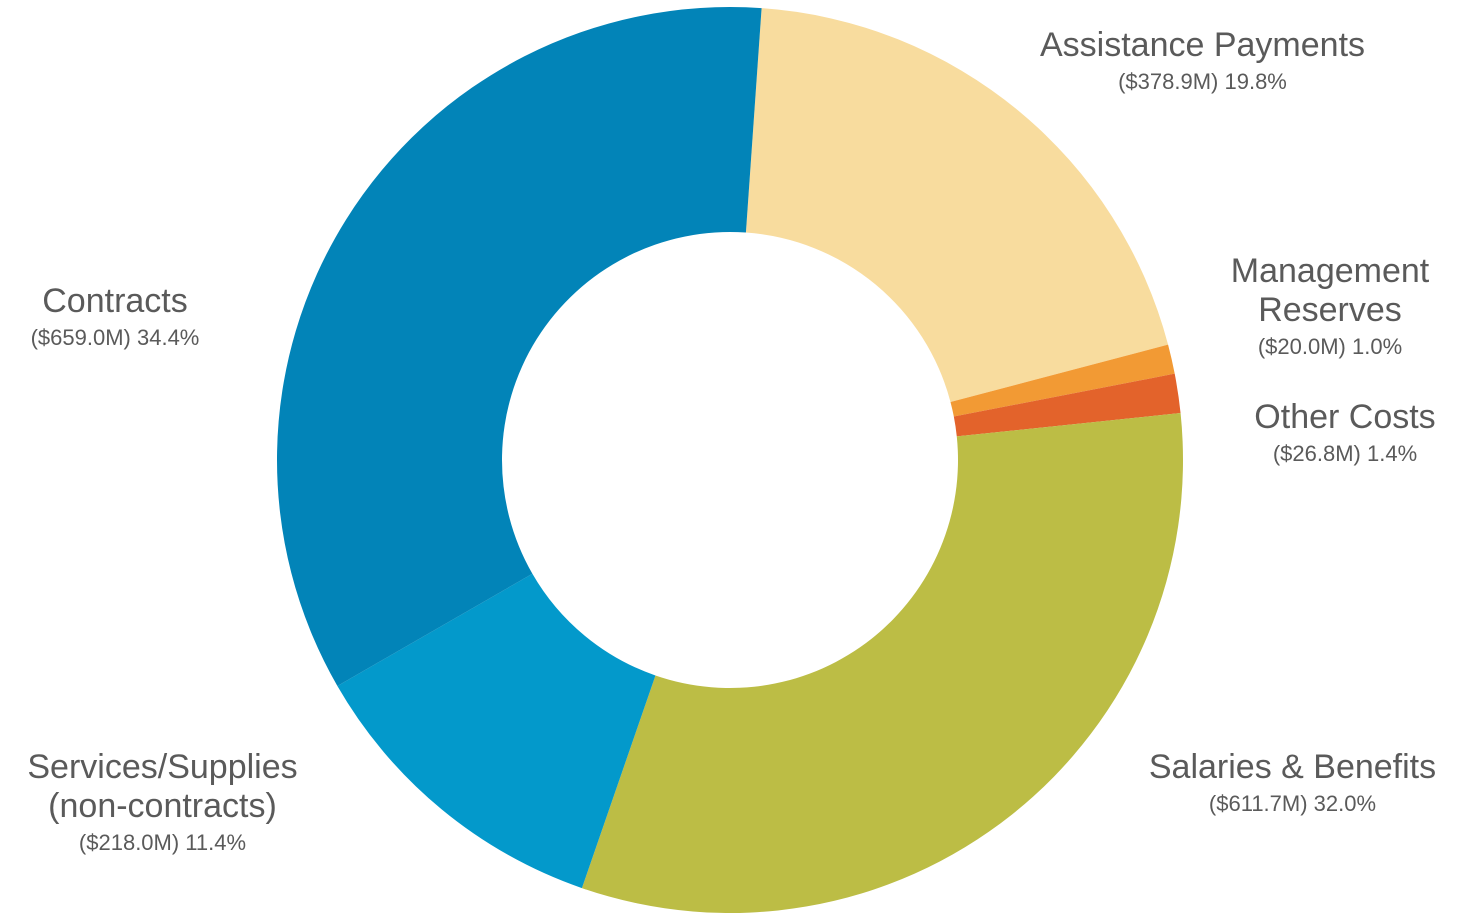 This screenshot has width=1465, height=918. What do you see at coordinates (162, 843) in the screenshot?
I see `slice-value-services-supplies: ($218.0M) 11.4%` at bounding box center [162, 843].